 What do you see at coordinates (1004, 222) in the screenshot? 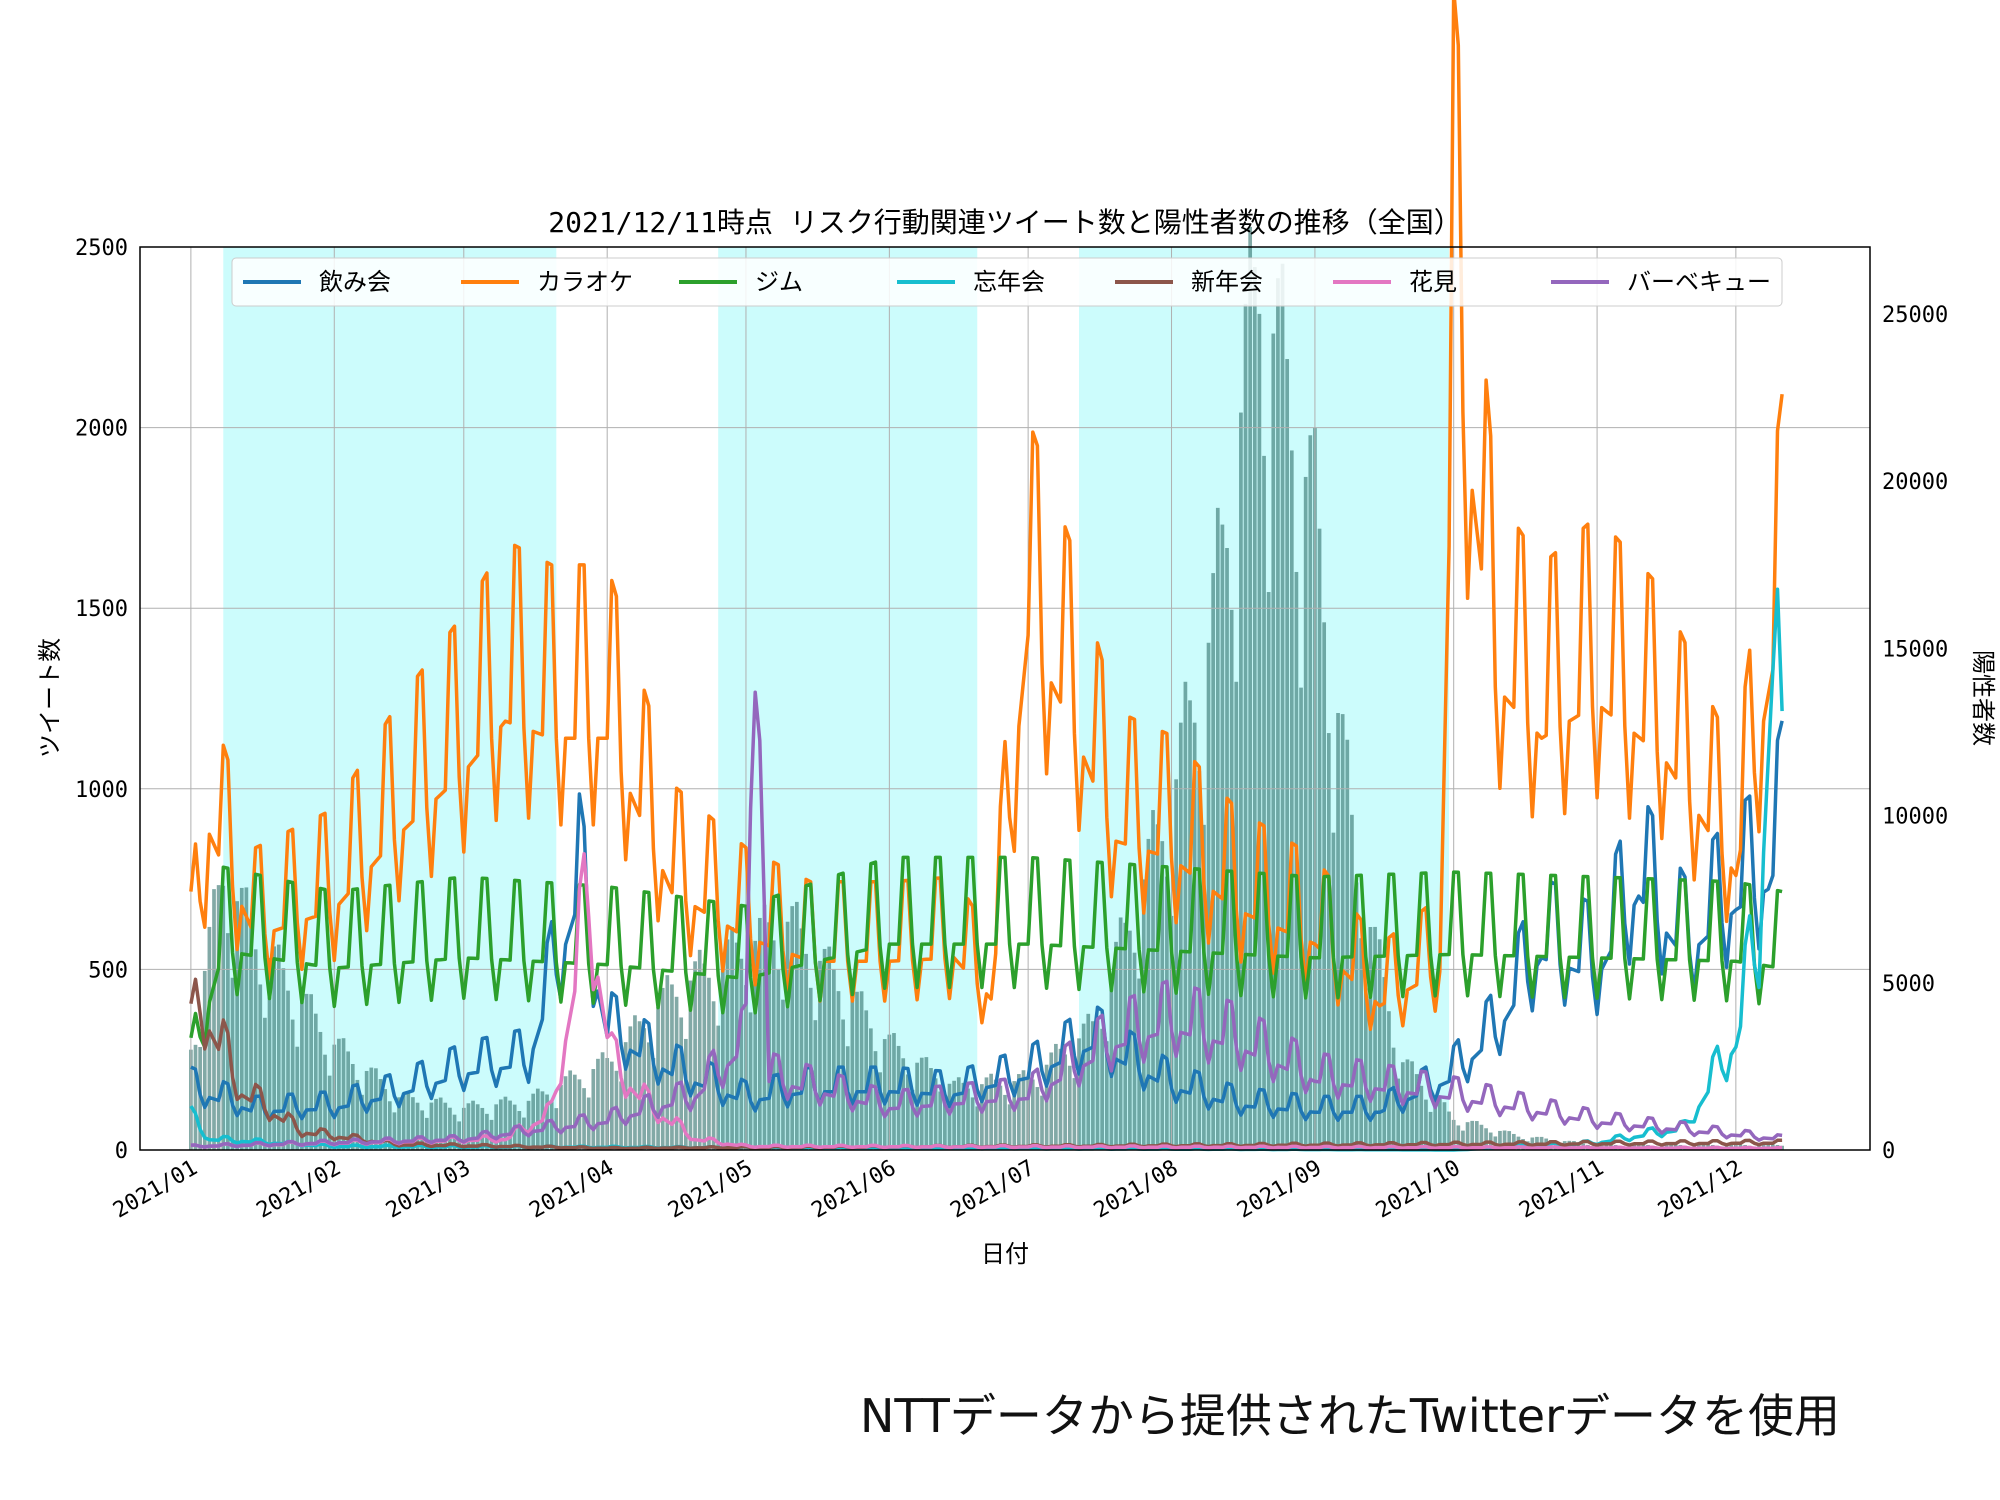
I see `chart-title: 2021/12/11時点 リスク行動関連ツイート数と陽性者数の推移（全国）` at bounding box center [1004, 222].